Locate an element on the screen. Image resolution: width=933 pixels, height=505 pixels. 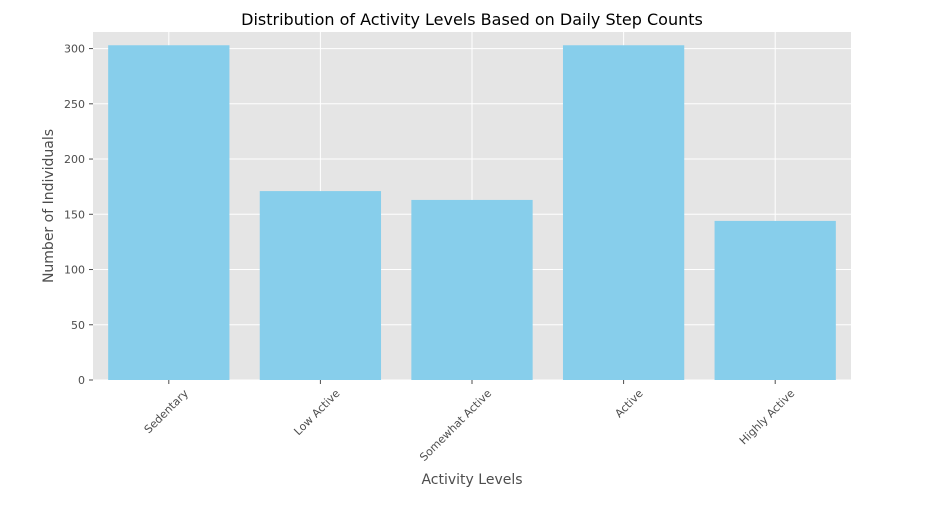
y-tick-label: 200 is located at coordinates (74, 159).